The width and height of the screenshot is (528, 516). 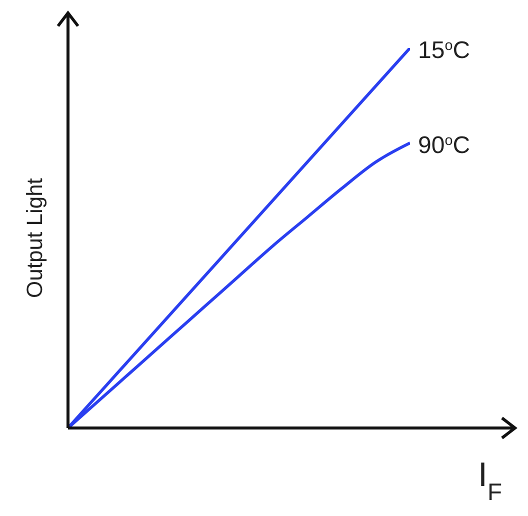 I want to click on y-axis-title: Output Light, so click(x=34, y=238).